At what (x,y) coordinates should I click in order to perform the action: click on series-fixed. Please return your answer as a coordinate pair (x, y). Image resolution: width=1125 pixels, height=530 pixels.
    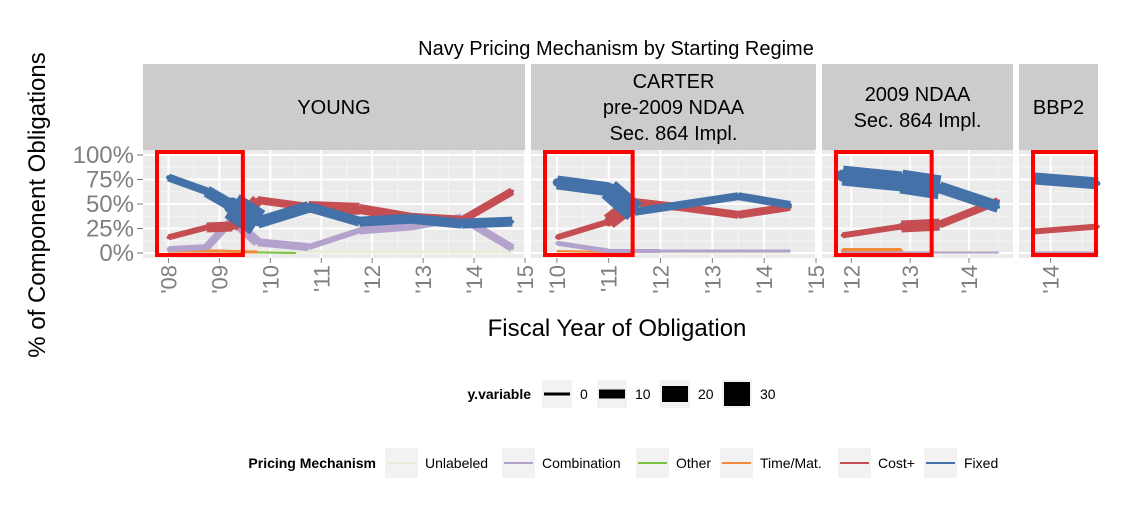
    Looking at the image, I should click on (340, 204).